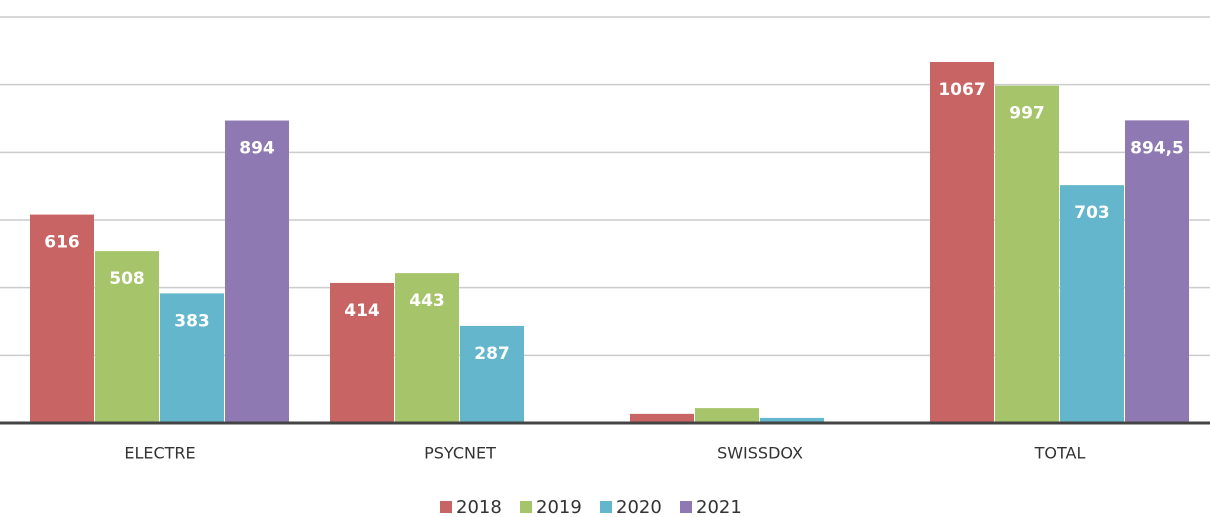 This screenshot has width=1210, height=517. I want to click on value-label: 287, so click(492, 354).